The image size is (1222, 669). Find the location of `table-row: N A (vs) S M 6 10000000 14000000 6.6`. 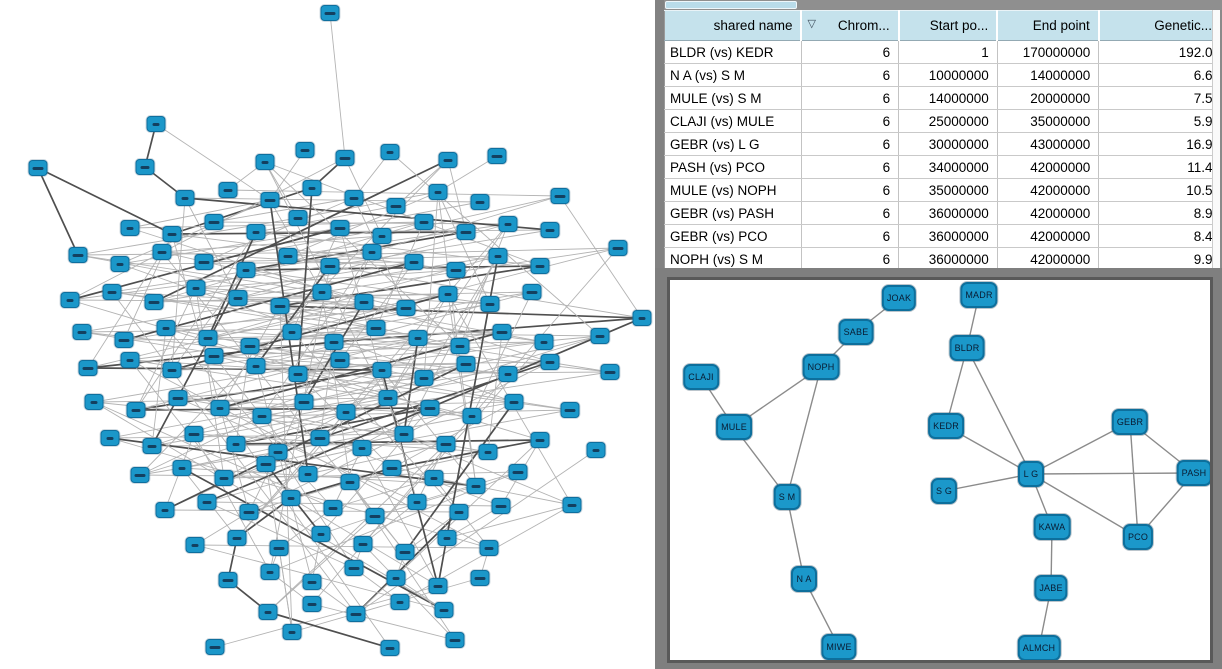

table-row: N A (vs) S M 6 10000000 14000000 6.6 is located at coordinates (943, 75).